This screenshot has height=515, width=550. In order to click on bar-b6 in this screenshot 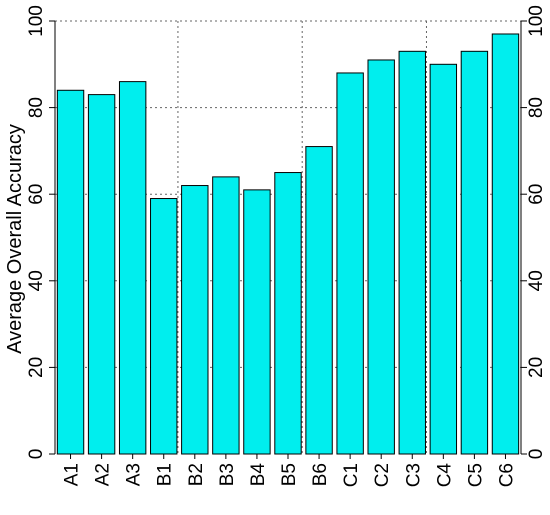, I will do `click(319, 300)`.